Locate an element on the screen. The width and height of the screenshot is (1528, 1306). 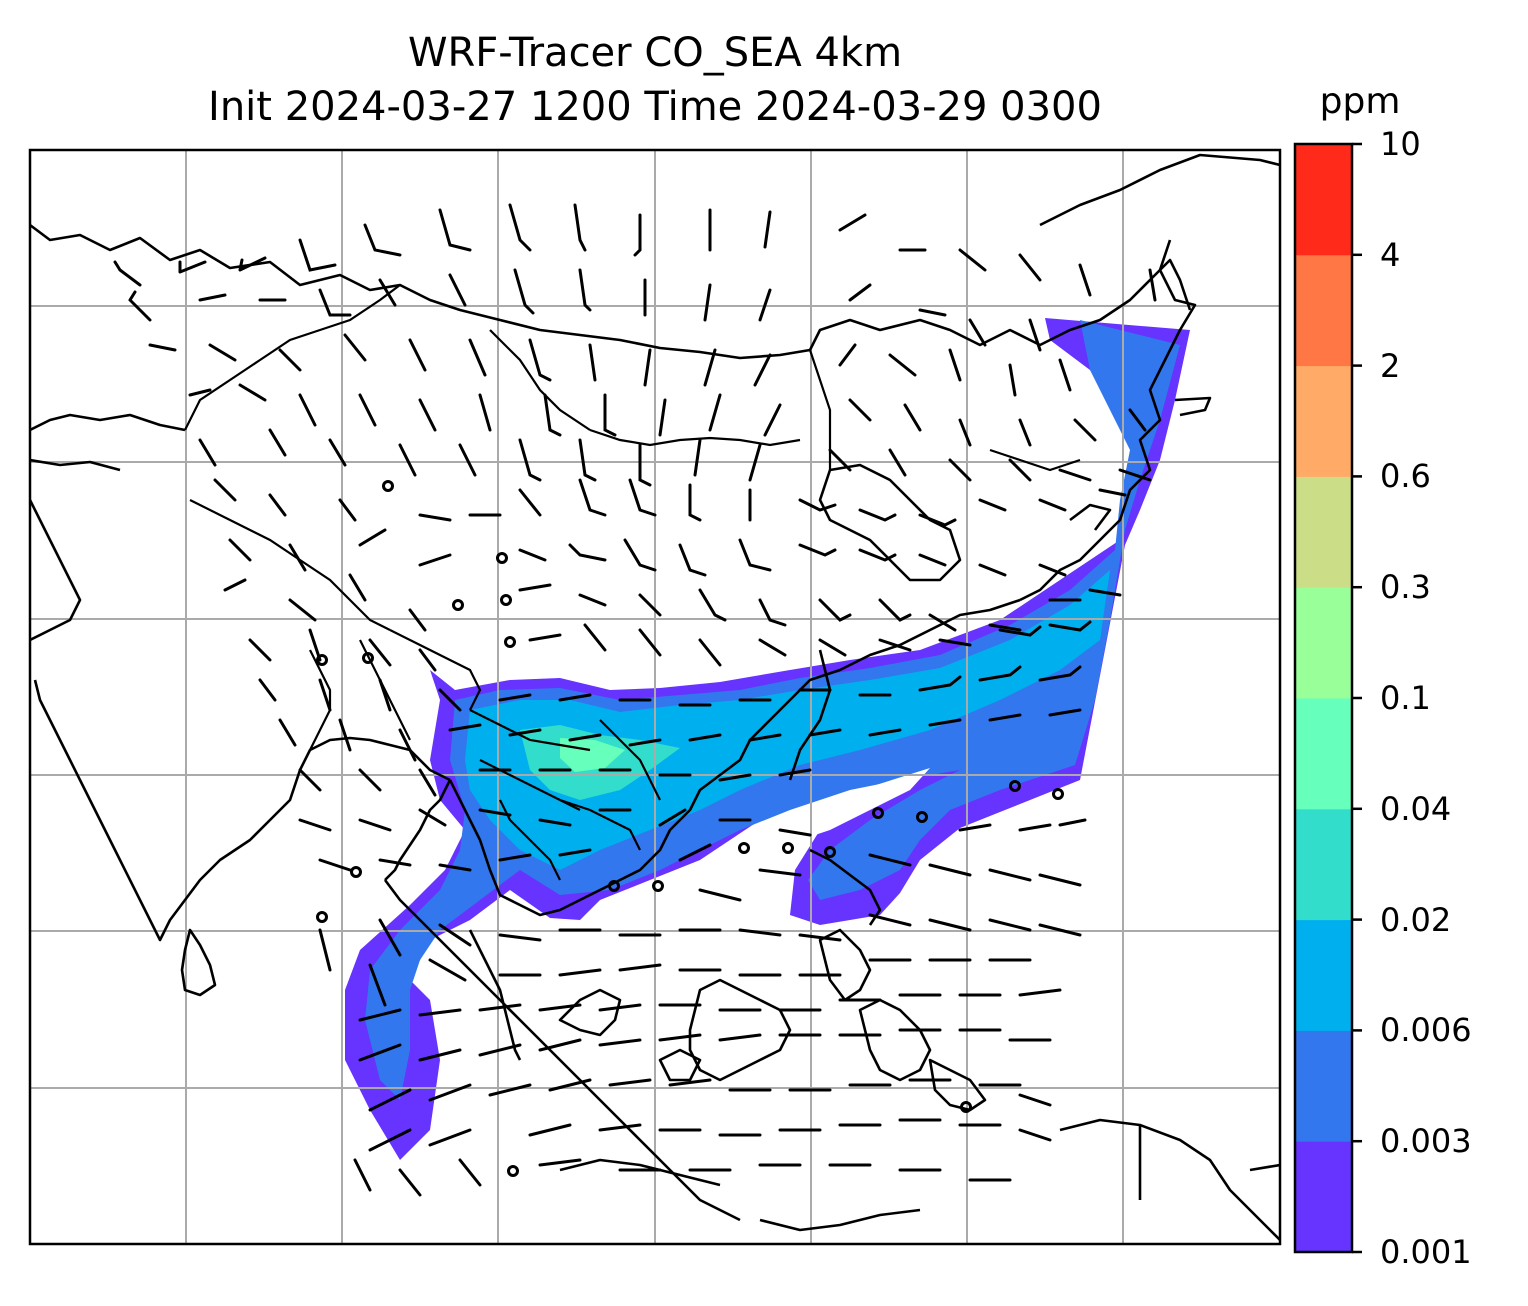
colorbar-tick-label: 0.02 is located at coordinates (1416, 919).